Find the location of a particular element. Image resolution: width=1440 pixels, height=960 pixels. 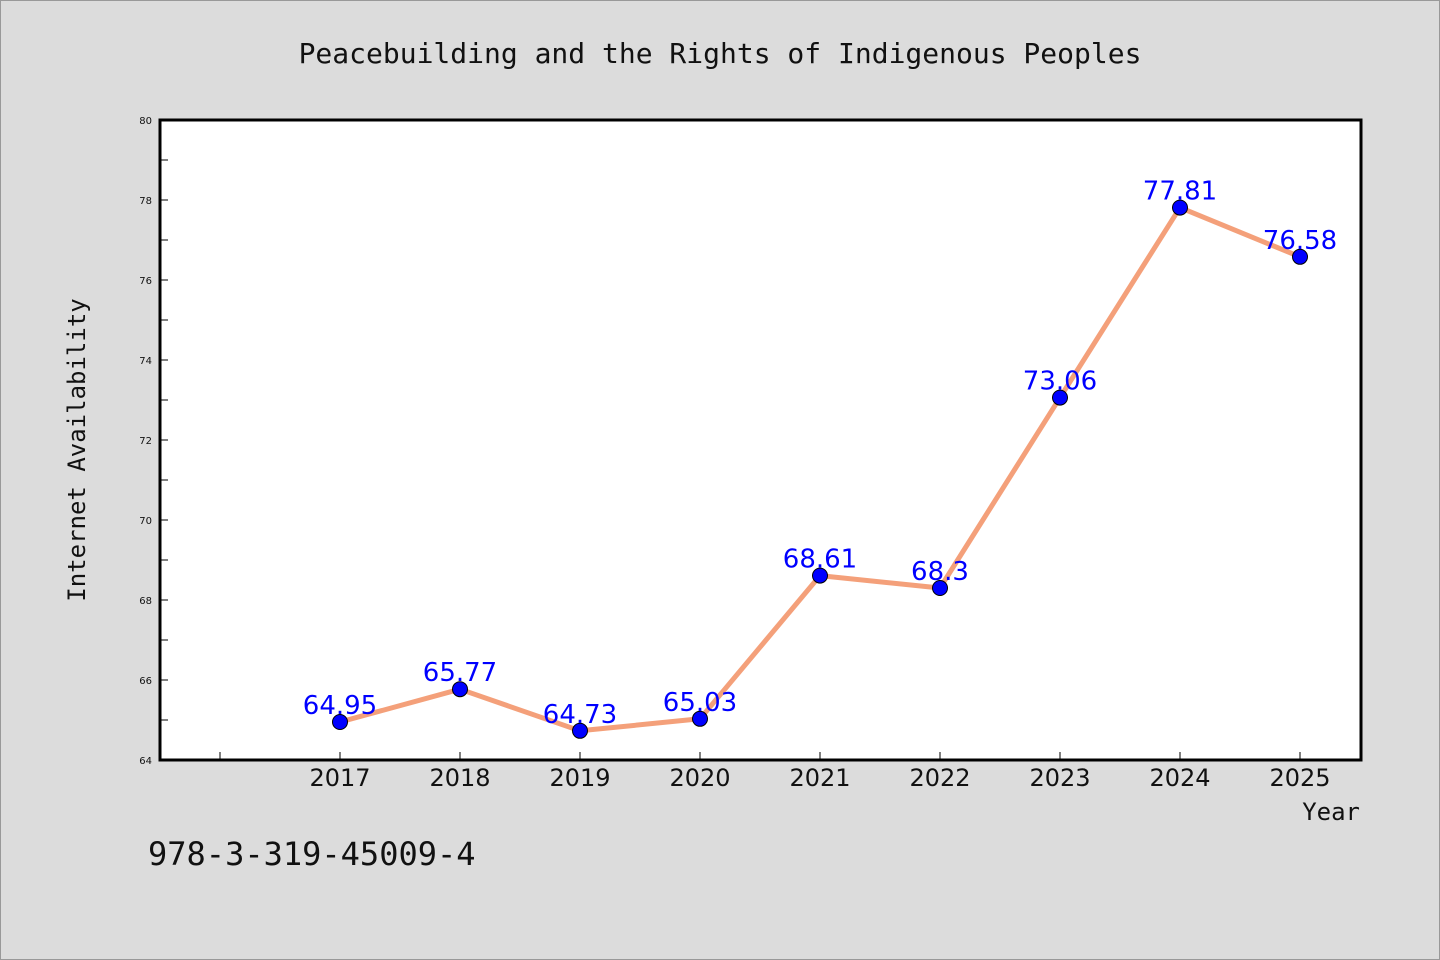

y-tick-label: 64 is located at coordinates (145, 761).